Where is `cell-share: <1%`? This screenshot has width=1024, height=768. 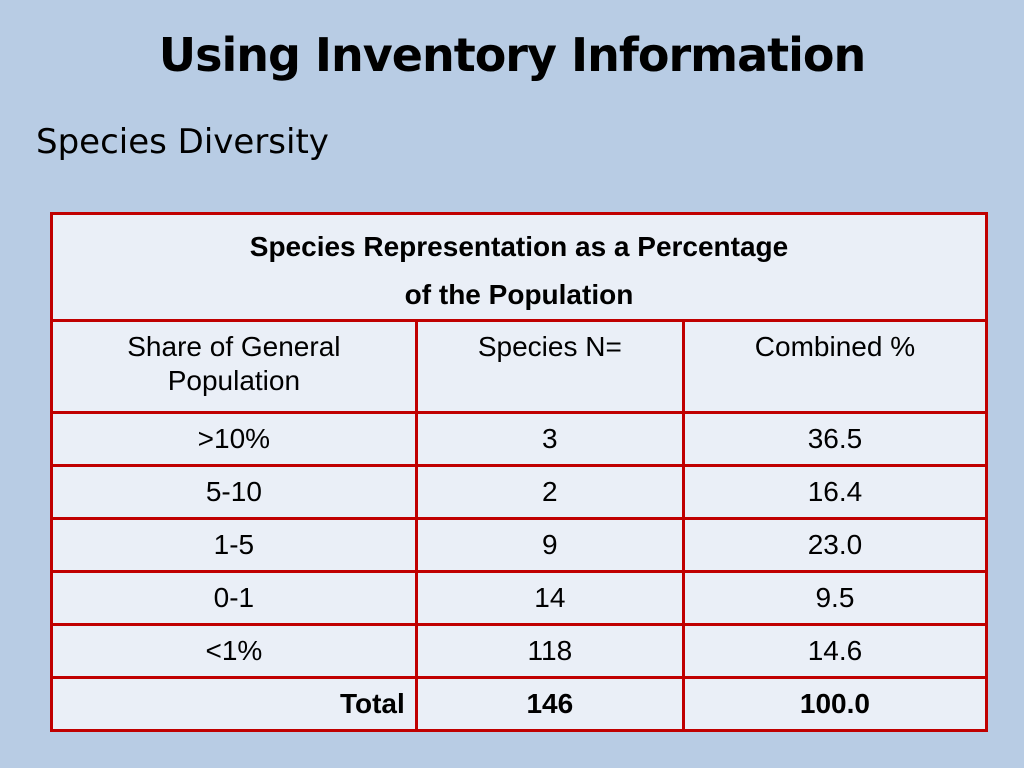
cell-share: <1% is located at coordinates (234, 651).